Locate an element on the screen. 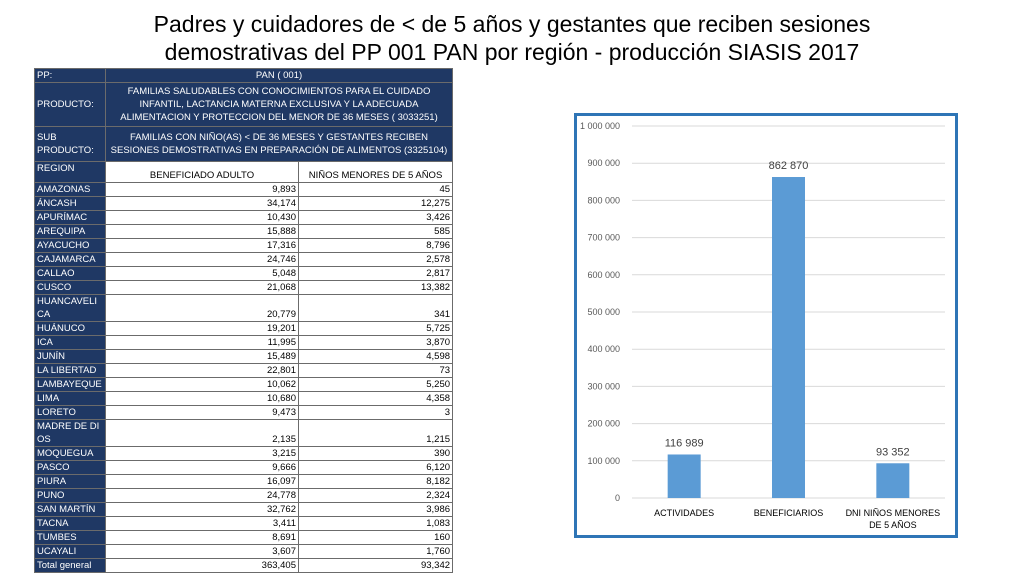  adulto-cell: 15,489 is located at coordinates (202, 356).